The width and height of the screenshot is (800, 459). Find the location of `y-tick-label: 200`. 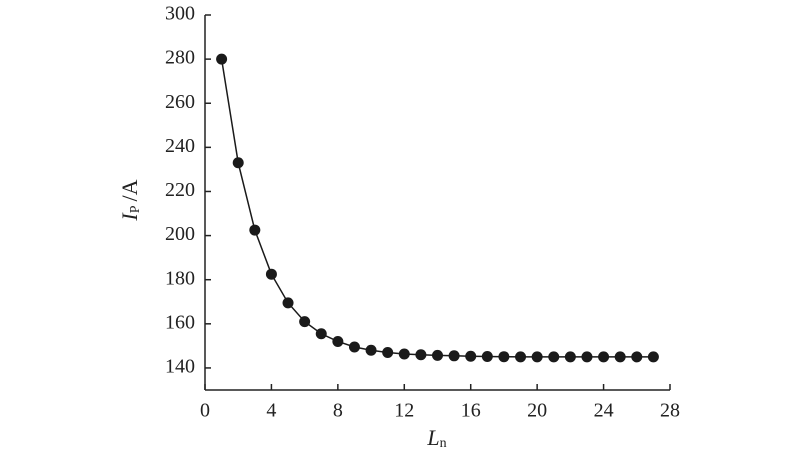

y-tick-label: 200 is located at coordinates (180, 234).